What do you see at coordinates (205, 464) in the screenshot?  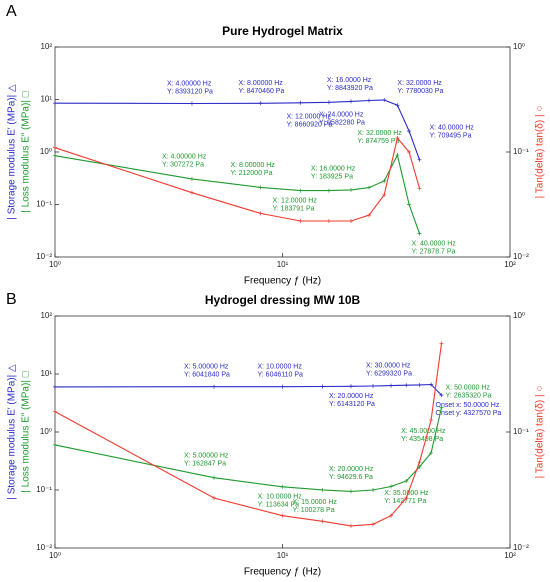 I see `data-tip: Y: 162847 Pa` at bounding box center [205, 464].